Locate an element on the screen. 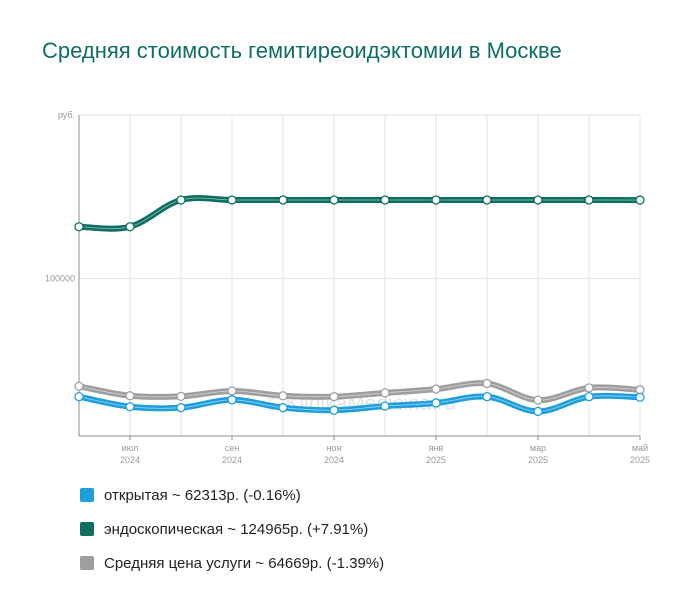 The image size is (700, 612). x-tick-month: янв is located at coordinates (436, 448).